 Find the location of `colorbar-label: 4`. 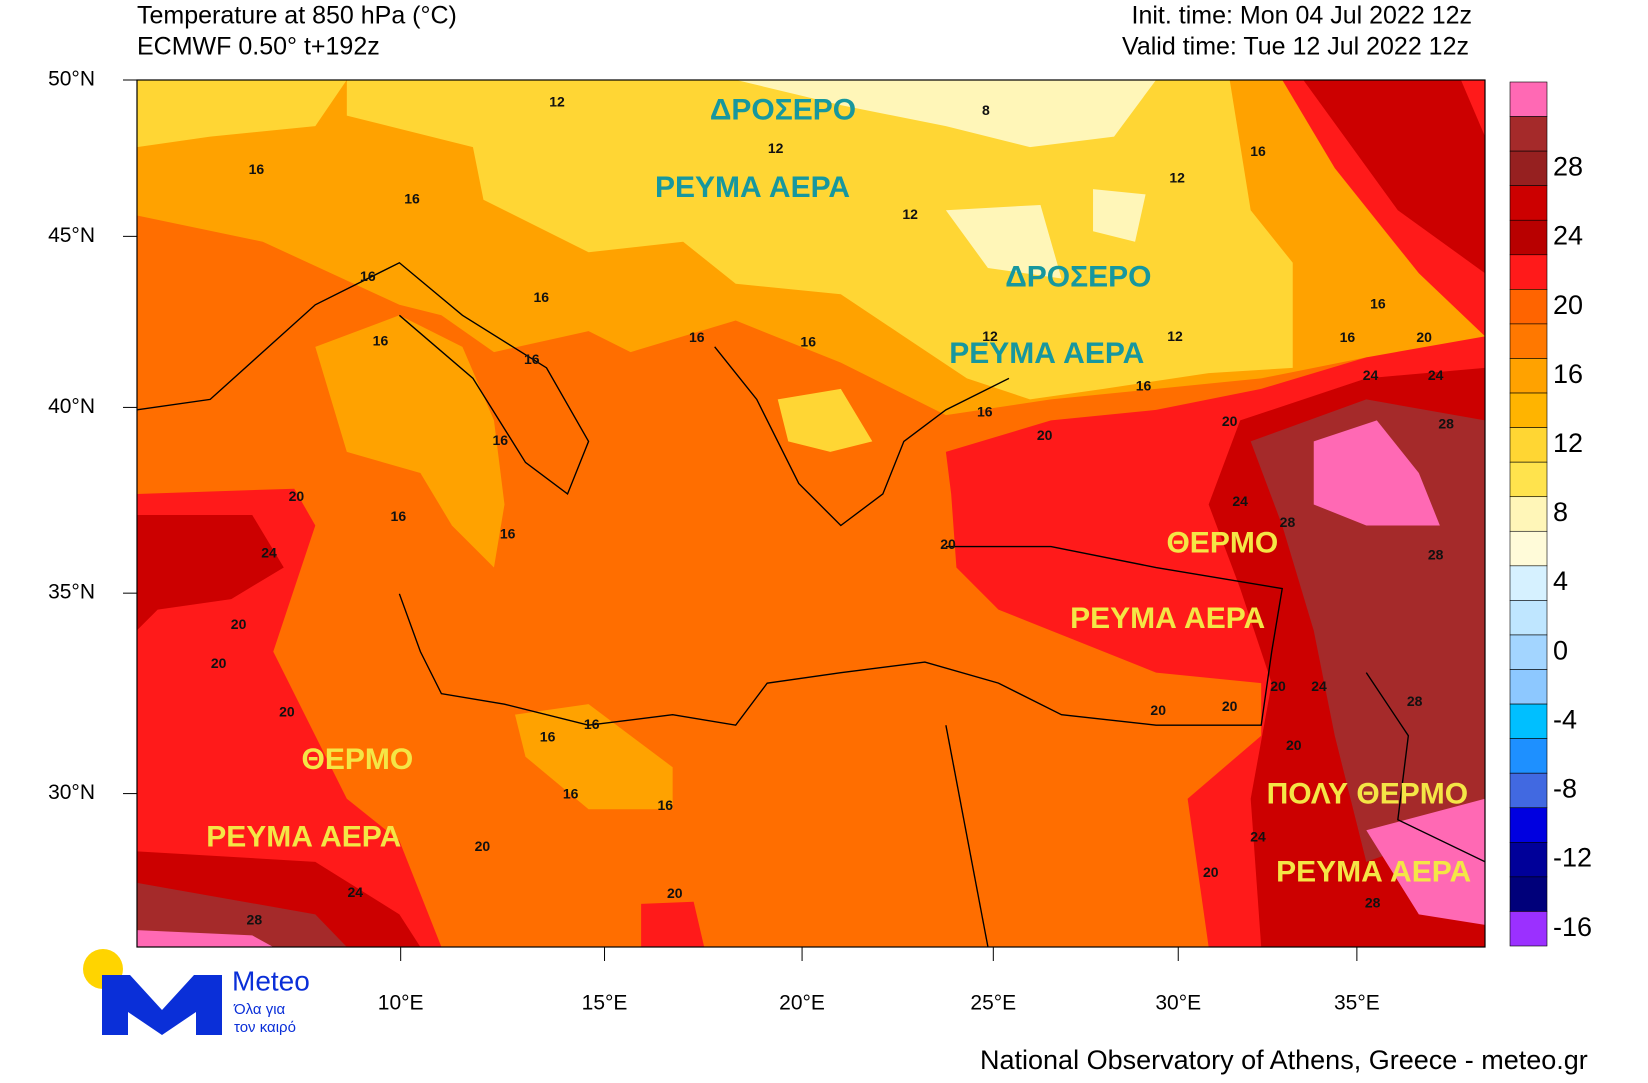

colorbar-label: 4 is located at coordinates (1560, 581).